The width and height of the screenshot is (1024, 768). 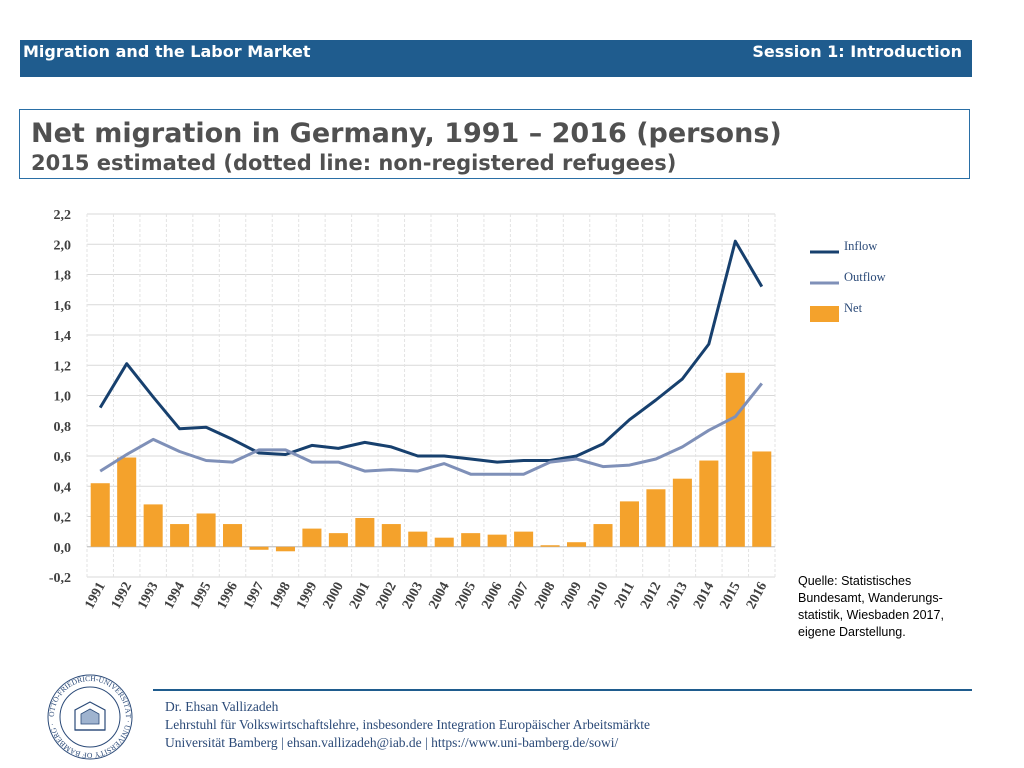 What do you see at coordinates (865, 277) in the screenshot?
I see `legend-label-outflow: Outflow` at bounding box center [865, 277].